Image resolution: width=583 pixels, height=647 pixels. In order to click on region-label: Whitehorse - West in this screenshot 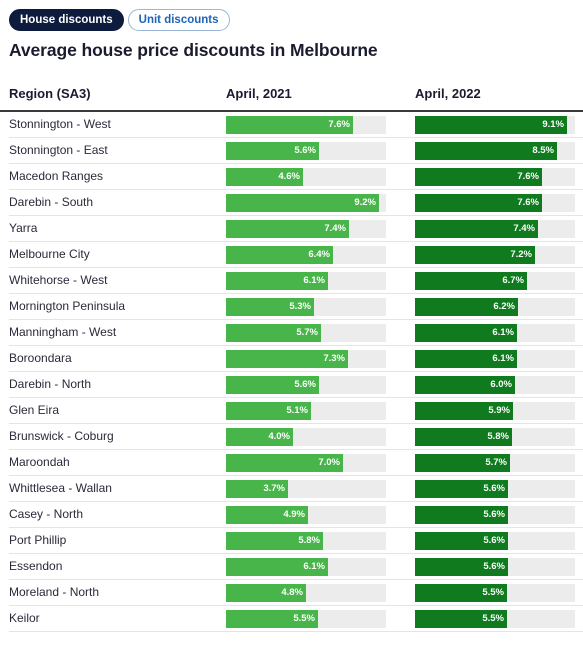, I will do `click(58, 280)`.